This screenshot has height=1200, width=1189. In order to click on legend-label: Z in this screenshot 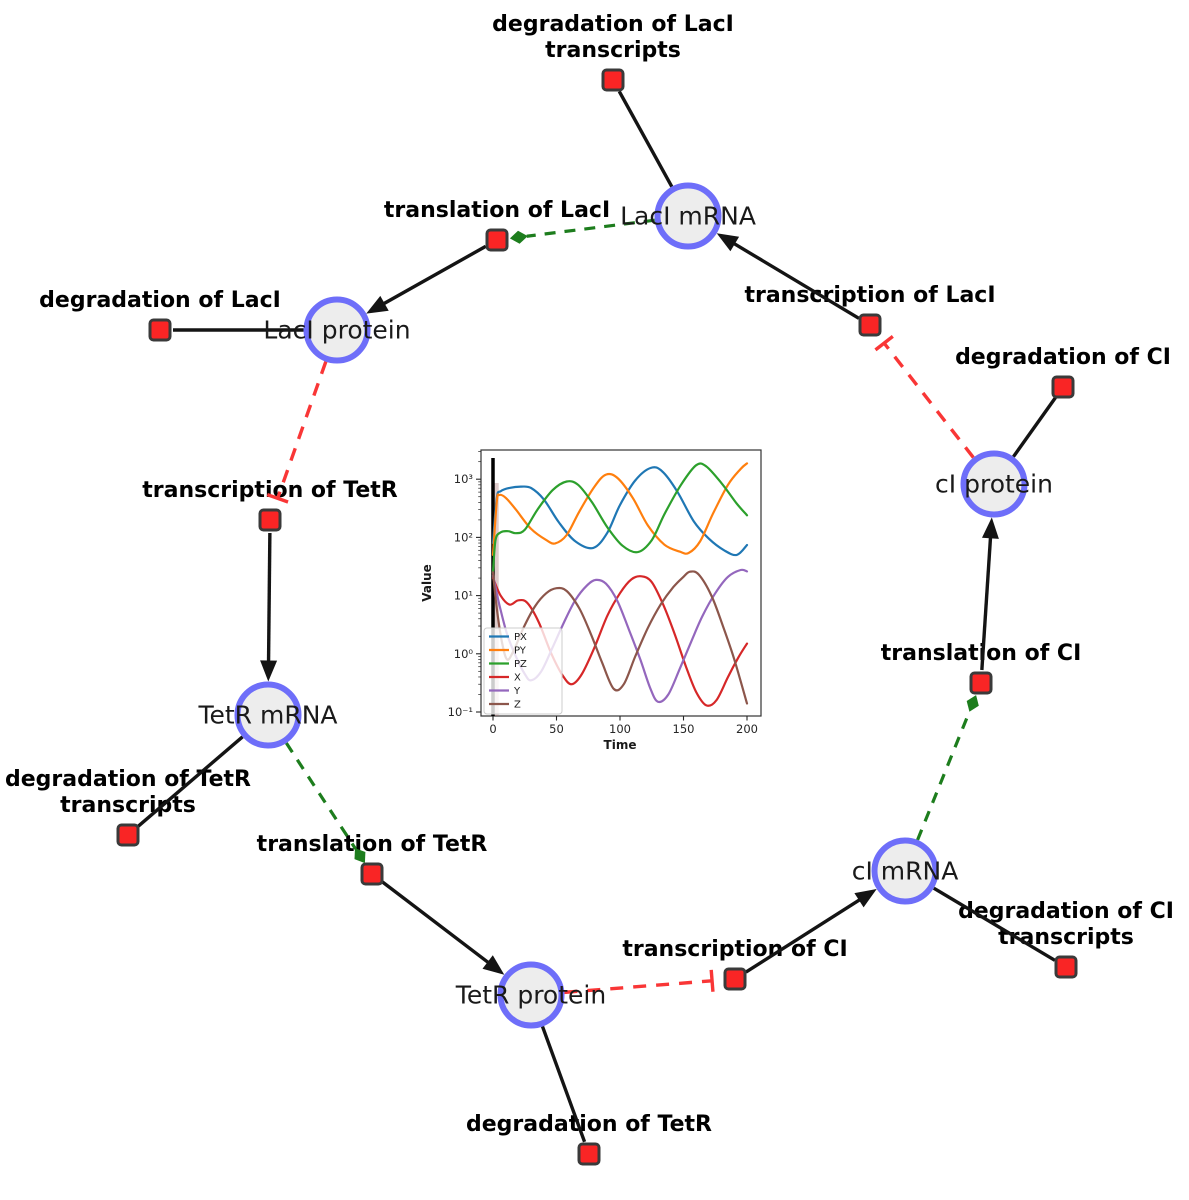, I will do `click(517, 705)`.